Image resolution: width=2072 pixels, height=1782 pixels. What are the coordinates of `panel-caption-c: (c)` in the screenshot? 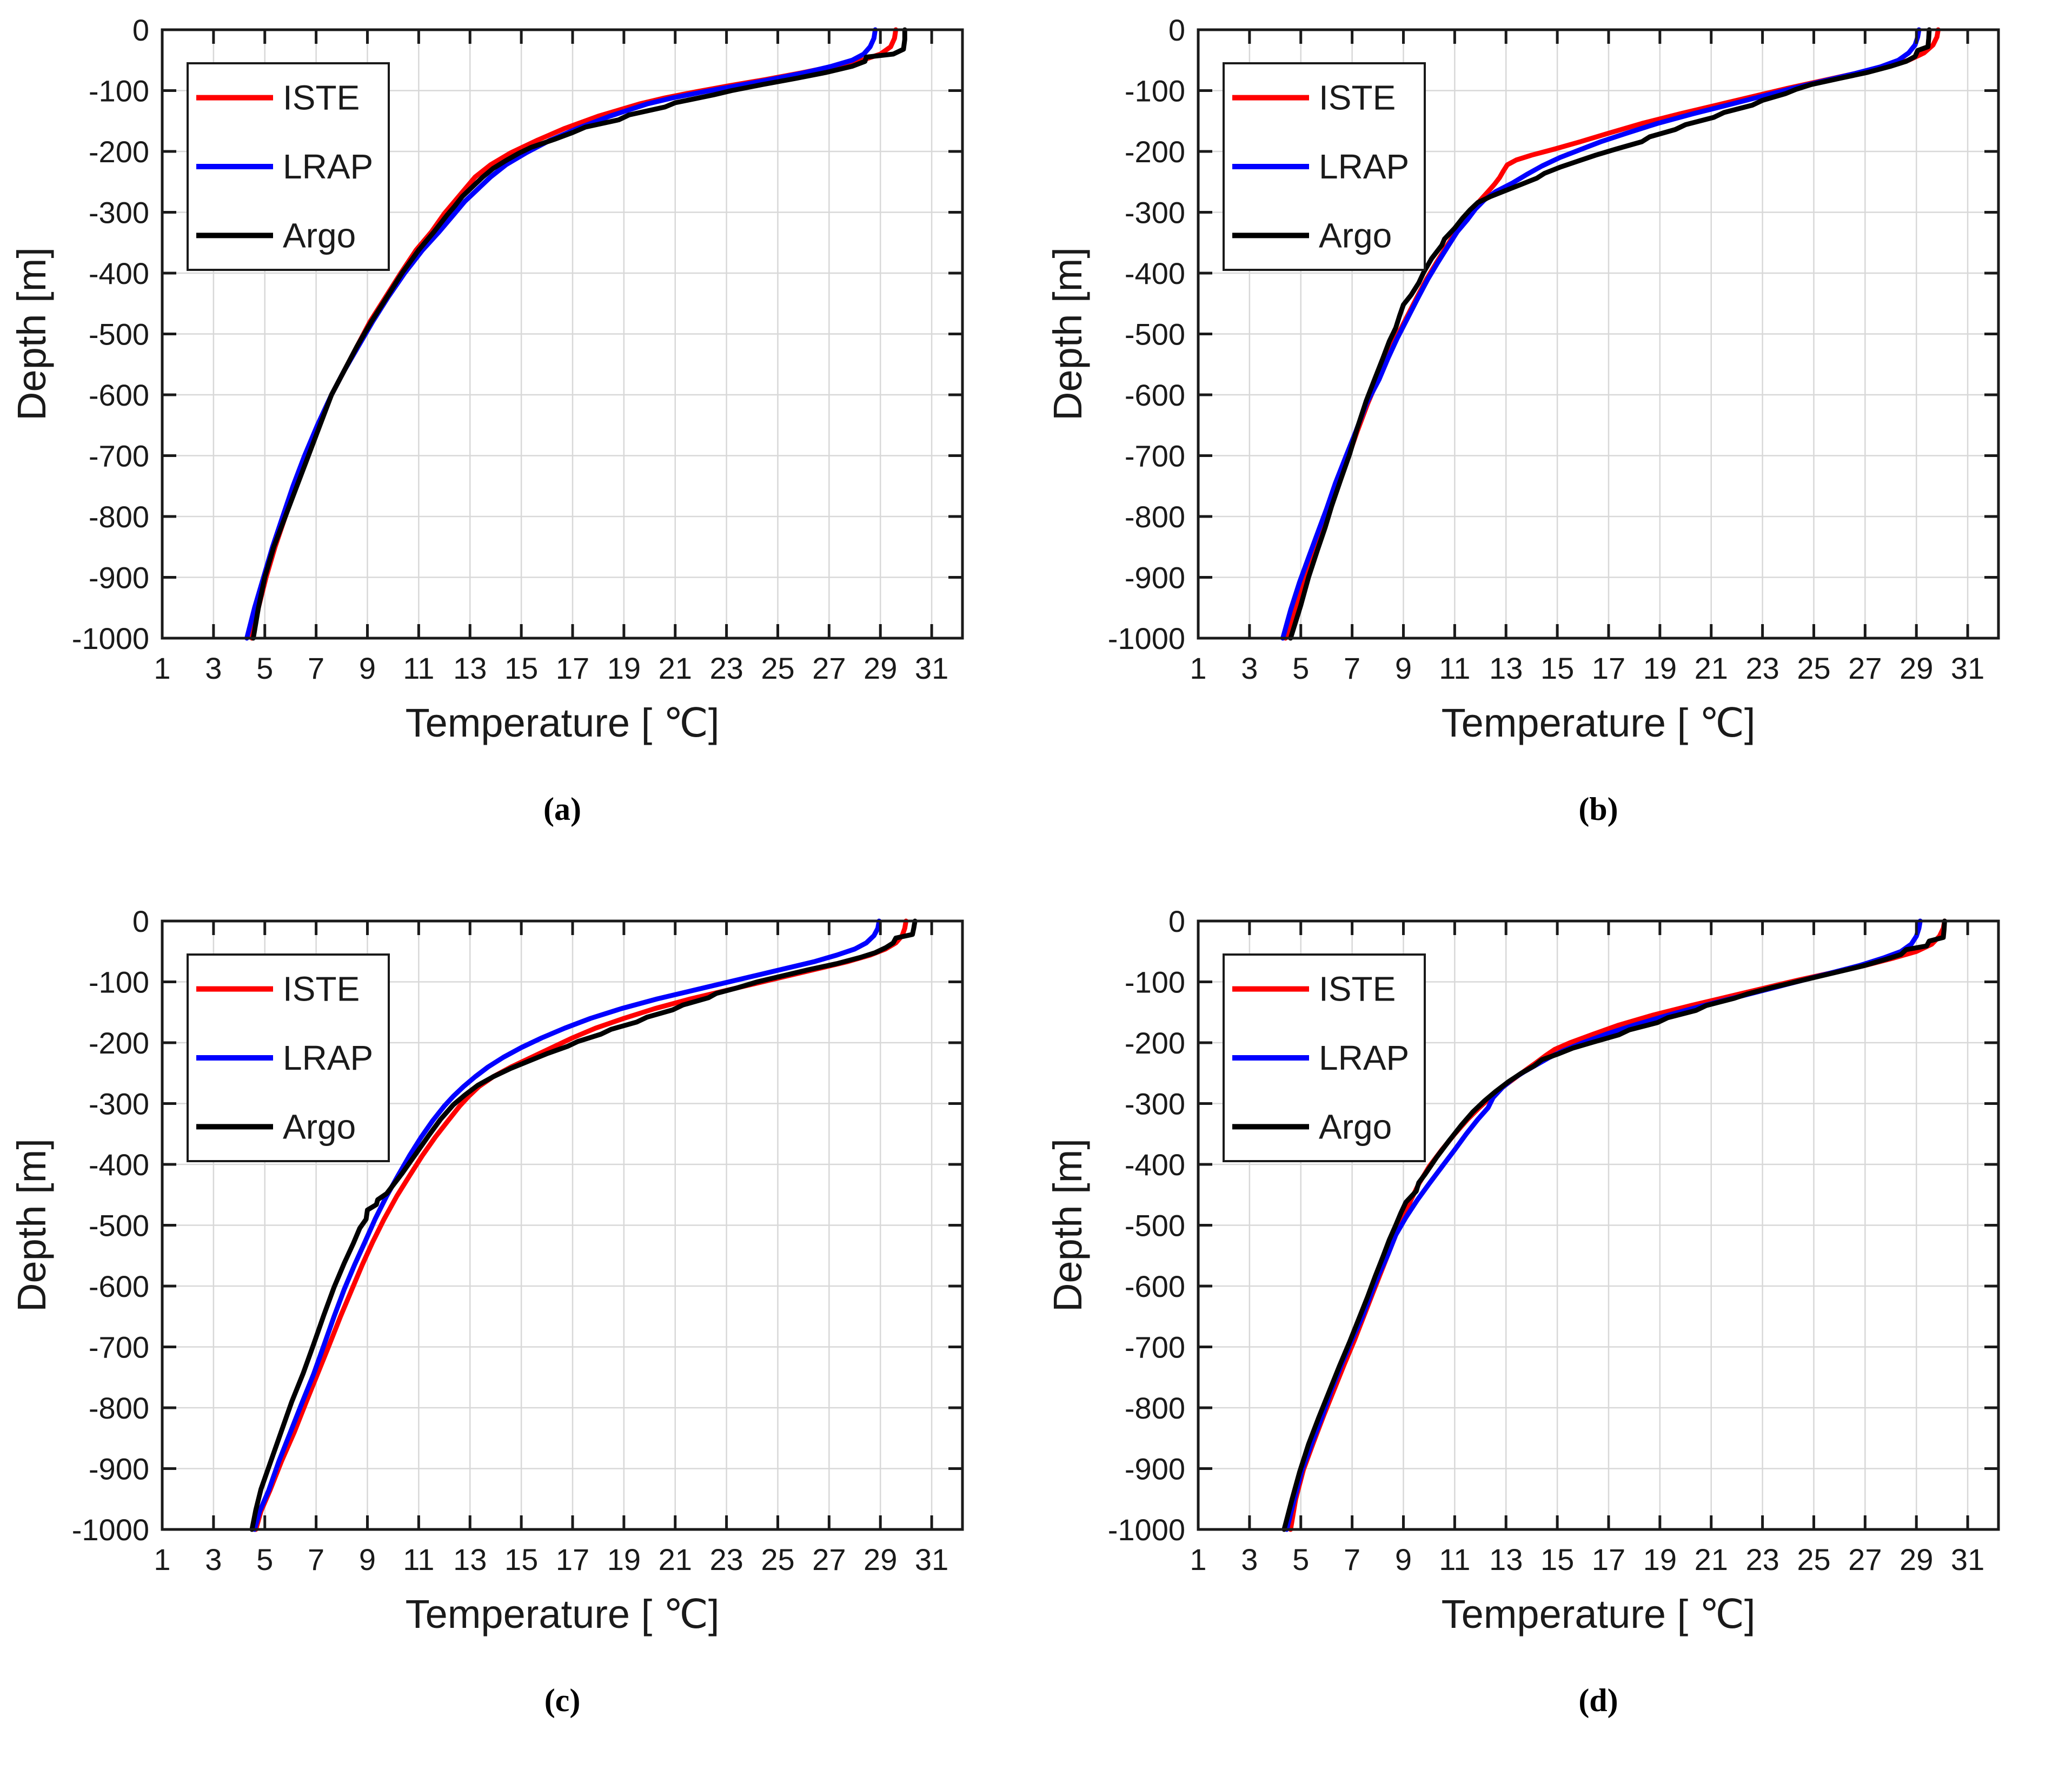 It's located at (562, 1701).